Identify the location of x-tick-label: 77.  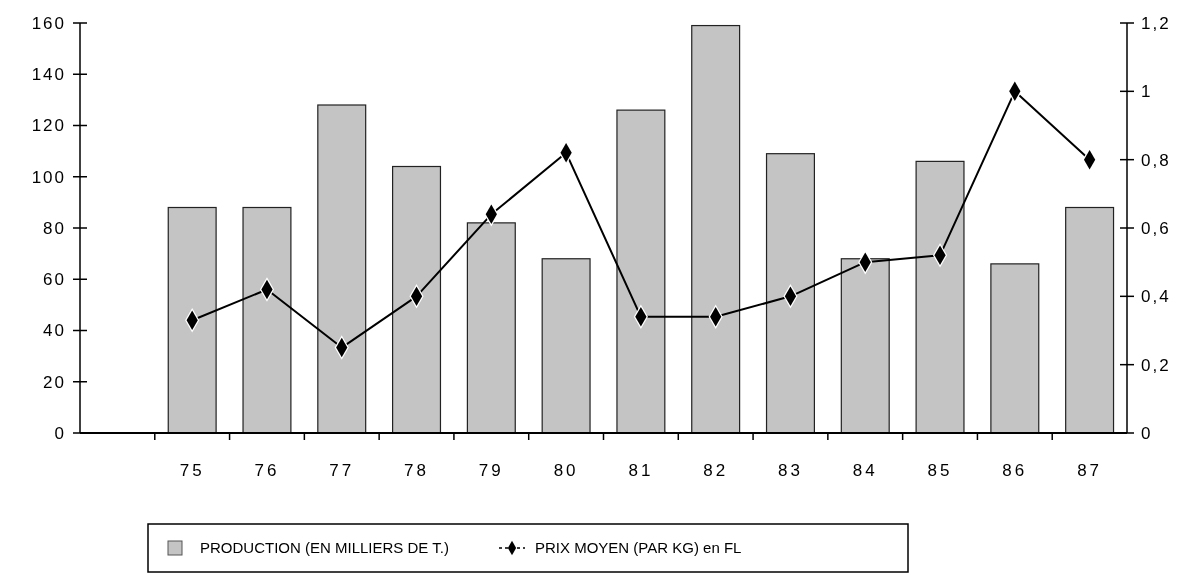
(342, 470).